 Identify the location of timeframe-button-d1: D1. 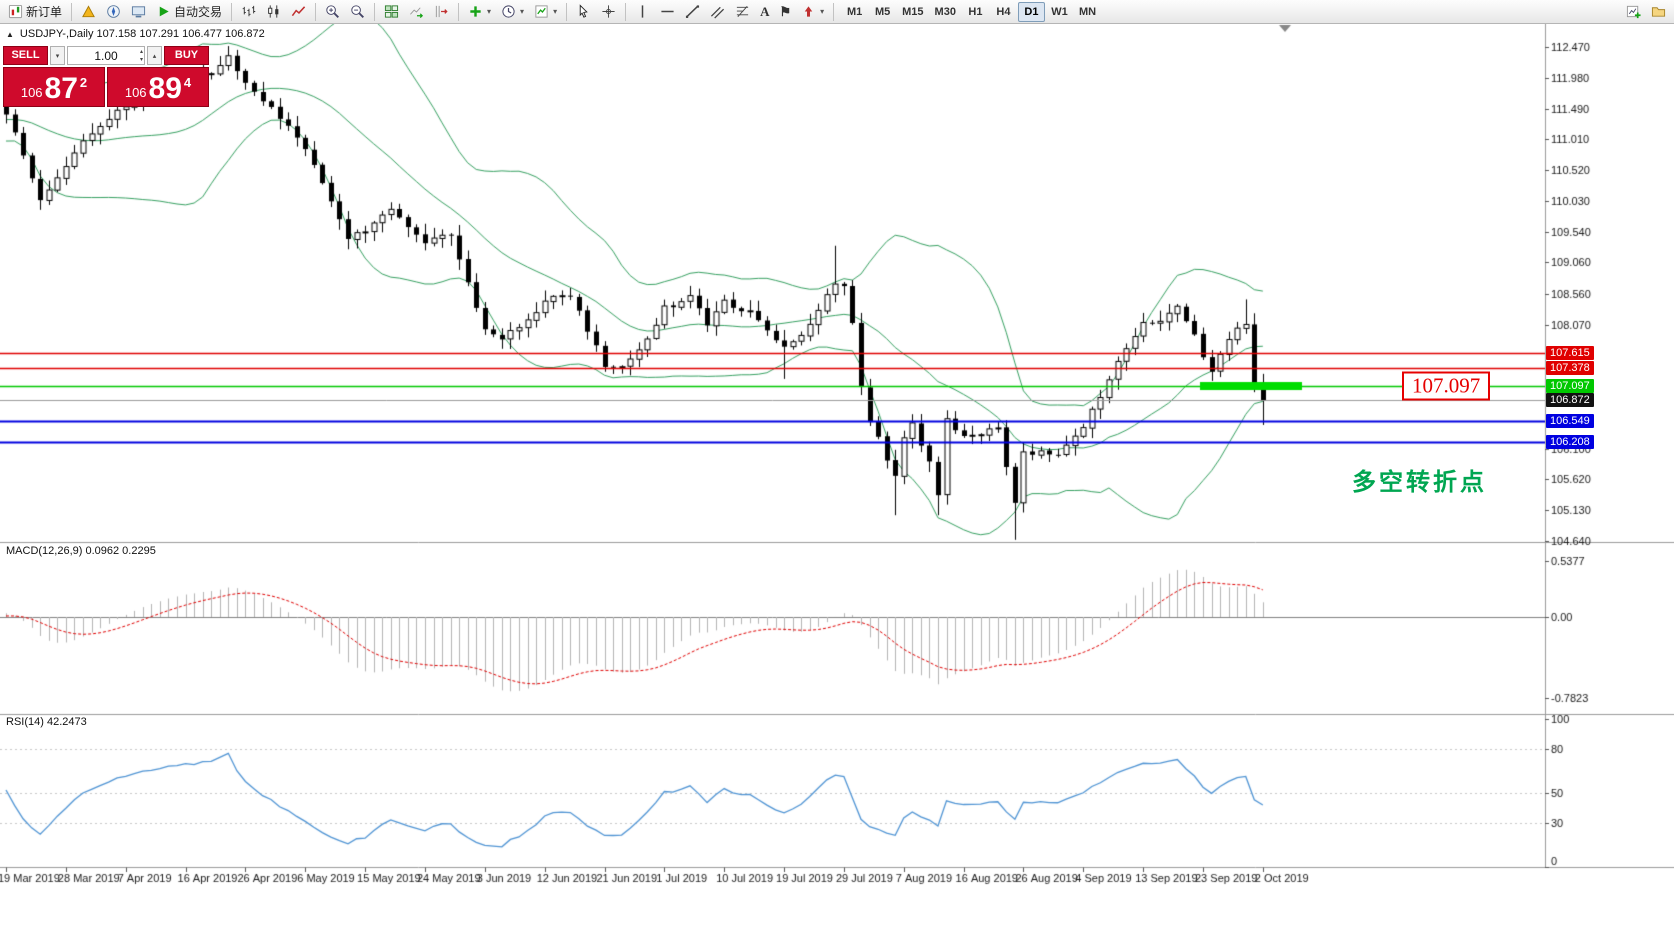
(1031, 11).